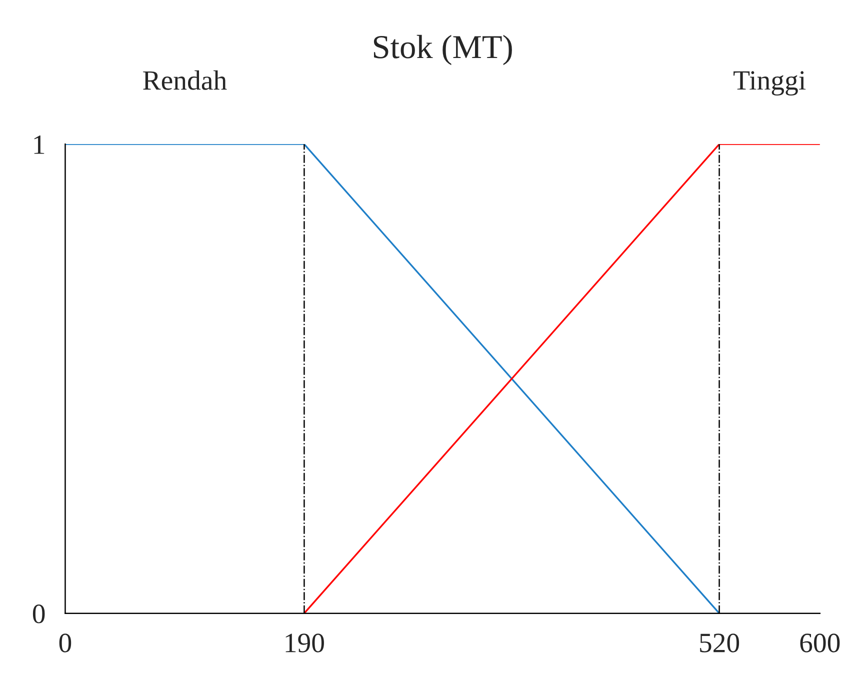 The width and height of the screenshot is (847, 680). What do you see at coordinates (39, 144) in the screenshot?
I see `y-tick-label: 1` at bounding box center [39, 144].